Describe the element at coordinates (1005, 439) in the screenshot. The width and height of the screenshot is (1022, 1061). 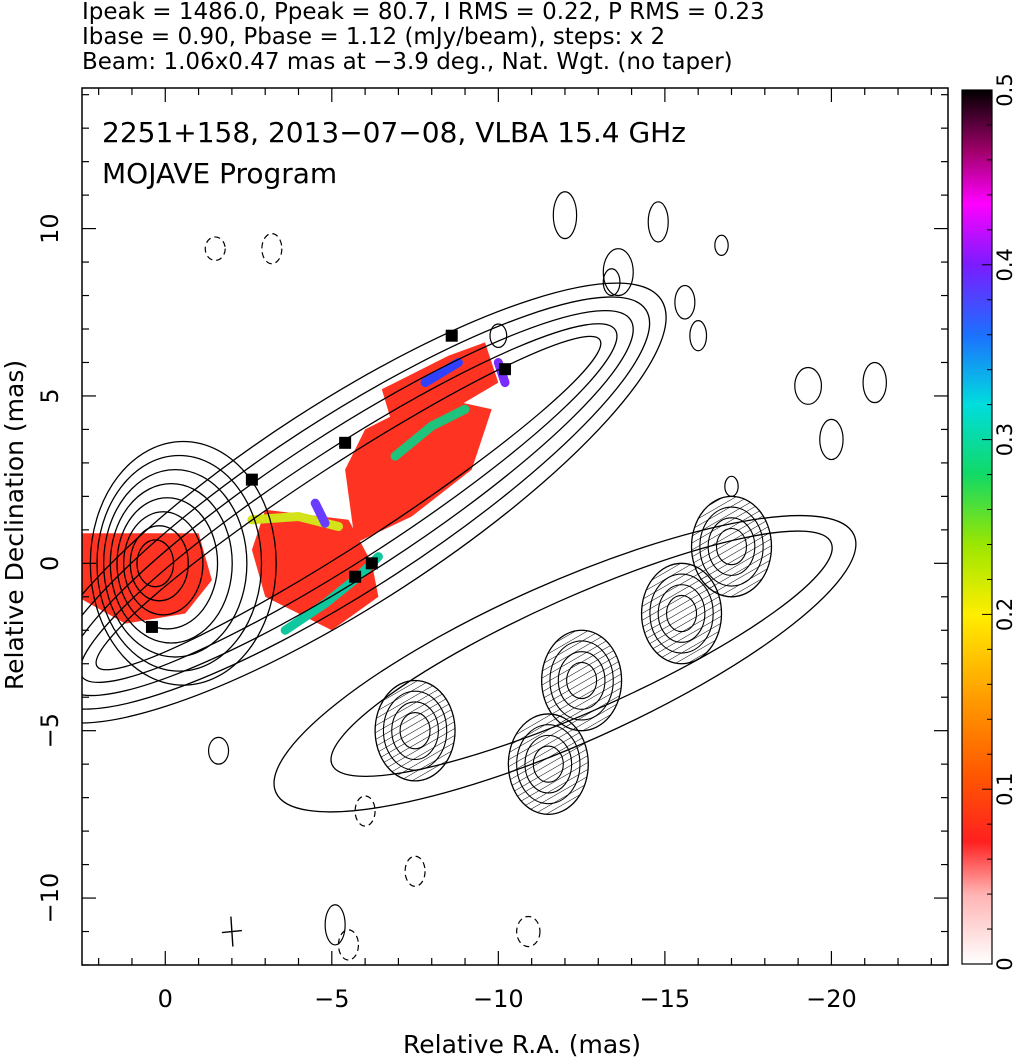
I see `colorbar-tick-label: 0.3` at that location.